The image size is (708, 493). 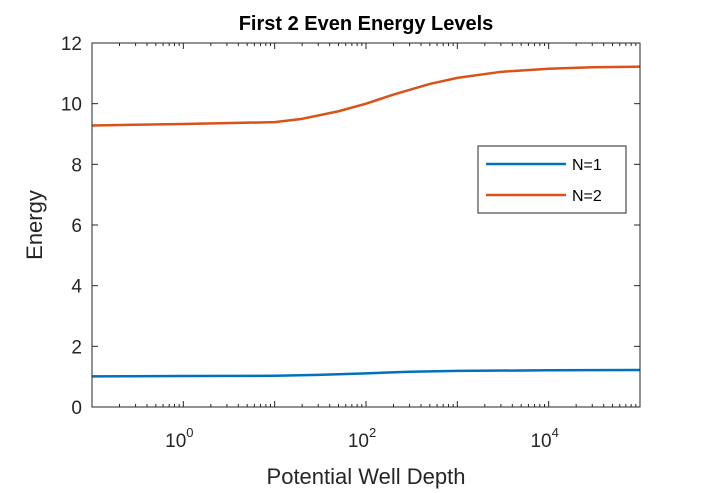 What do you see at coordinates (71, 44) in the screenshot?
I see `y-tick-label: 12` at bounding box center [71, 44].